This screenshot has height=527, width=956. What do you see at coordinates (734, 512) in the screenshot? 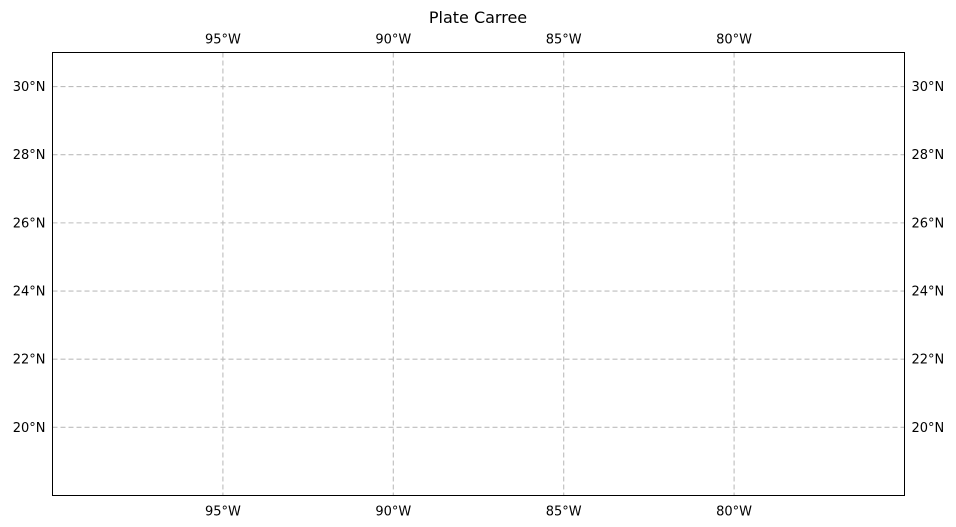
I see `meridian-label-bottom: 80°W` at bounding box center [734, 512].